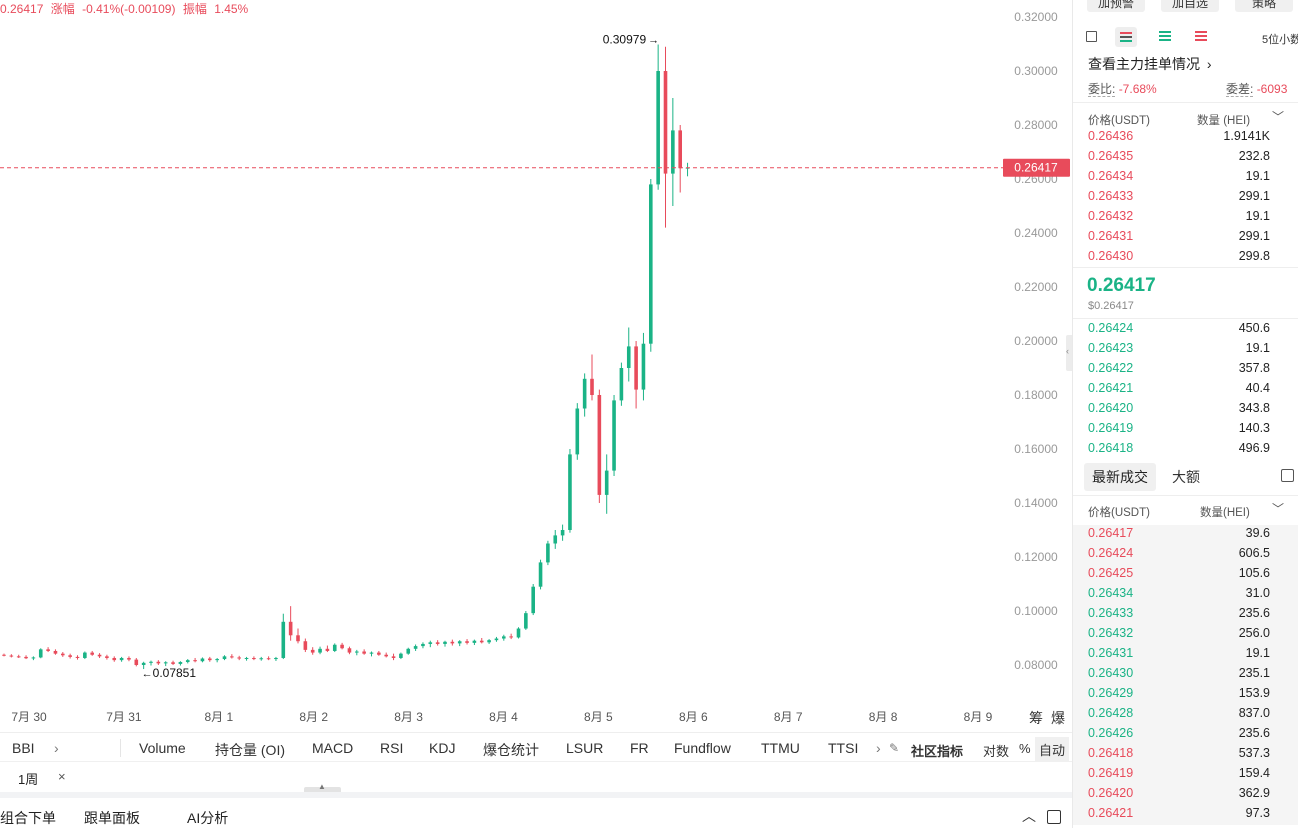  What do you see at coordinates (1111, 306) in the screenshot?
I see `last-price-usd: $0.26417` at bounding box center [1111, 306].